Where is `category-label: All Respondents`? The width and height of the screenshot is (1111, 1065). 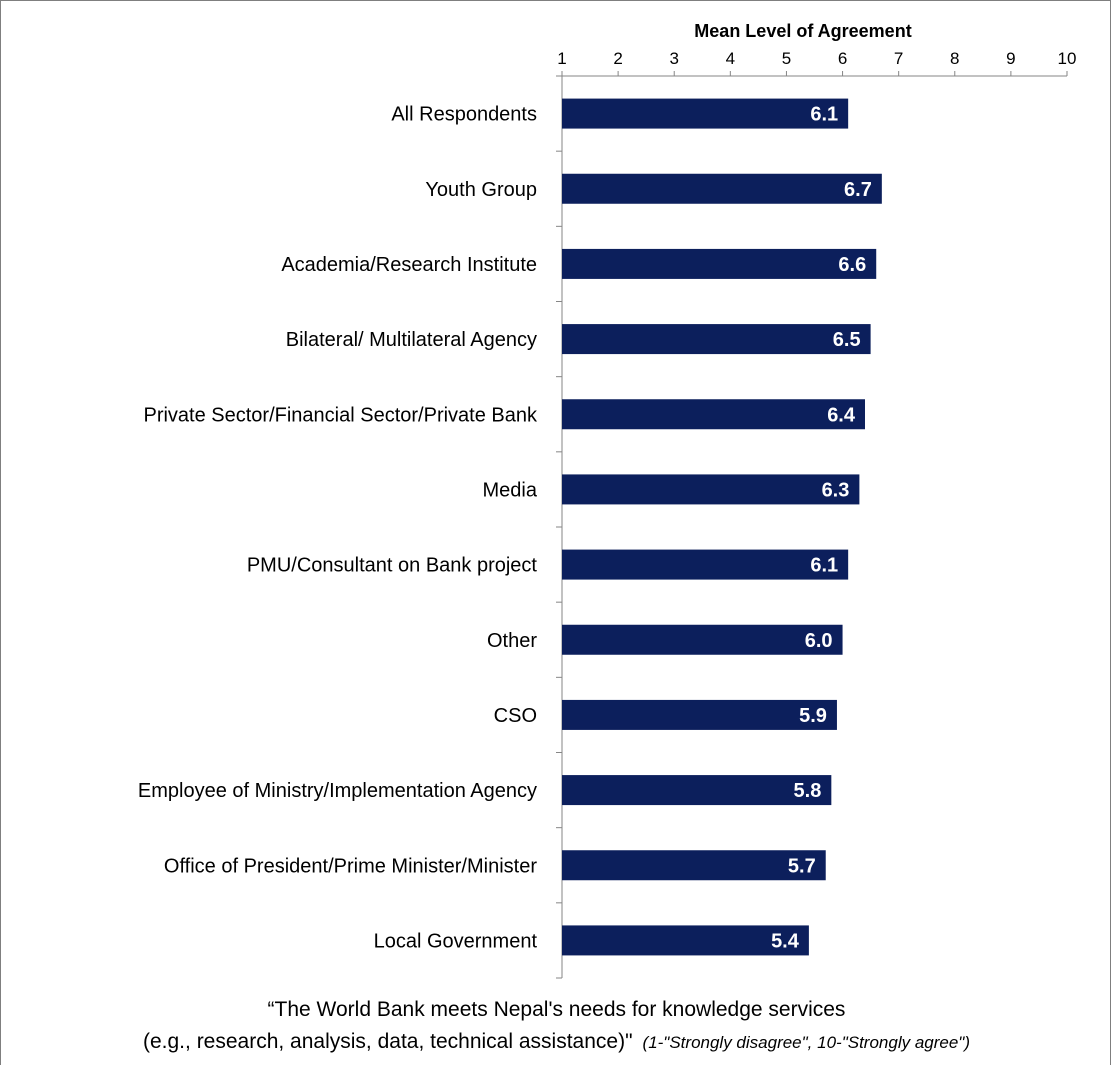 category-label: All Respondents is located at coordinates (464, 115).